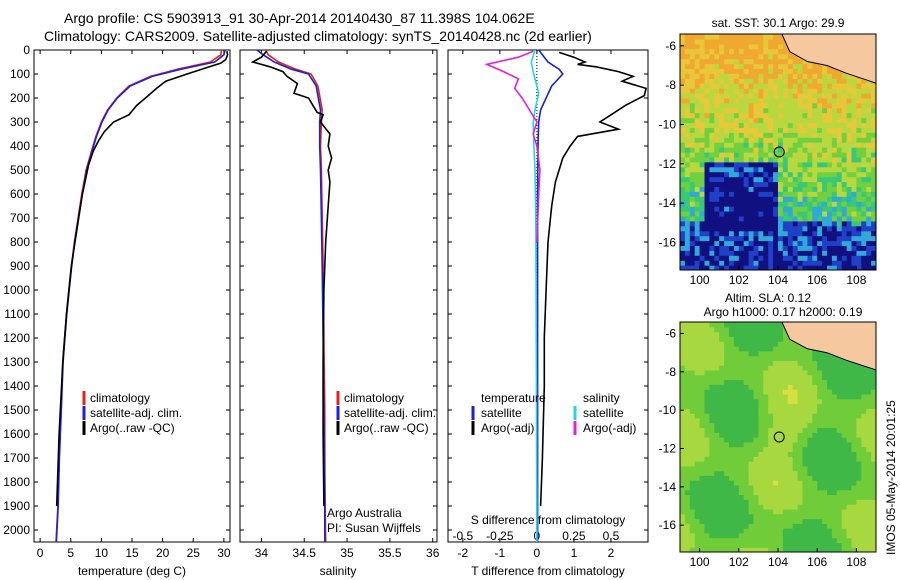 The image size is (900, 580). Describe the element at coordinates (856, 562) in the screenshot. I see `map-x-tick-label: 108` at that location.